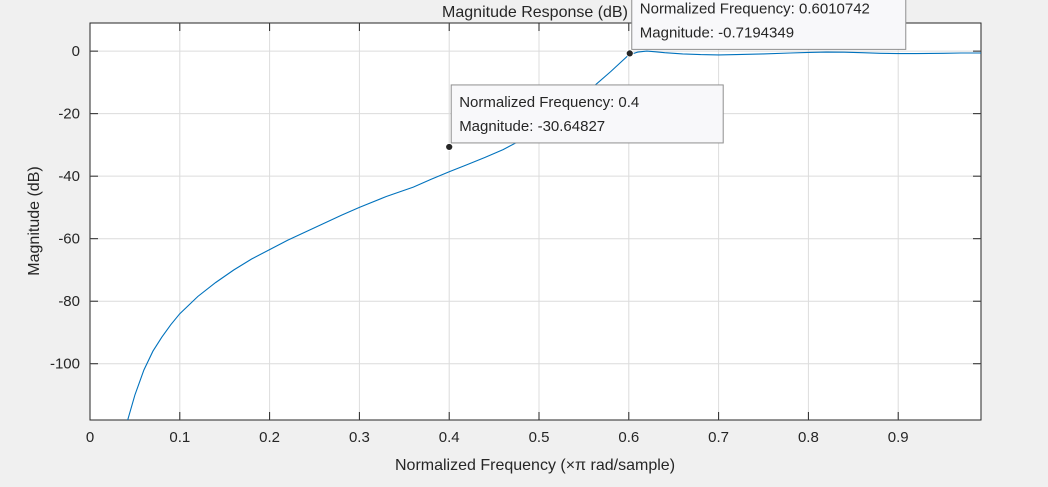 Image resolution: width=1048 pixels, height=487 pixels. I want to click on x-tick-label: 0.4, so click(449, 437).